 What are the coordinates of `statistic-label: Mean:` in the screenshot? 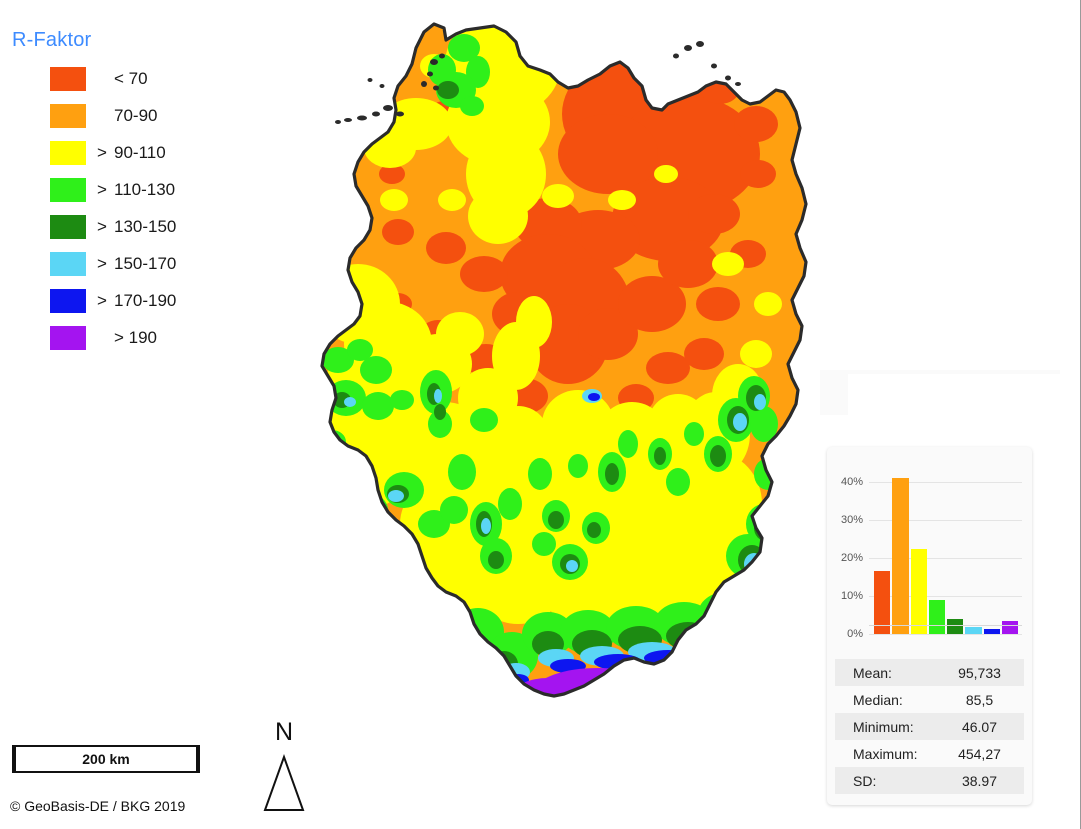 It's located at (872, 672).